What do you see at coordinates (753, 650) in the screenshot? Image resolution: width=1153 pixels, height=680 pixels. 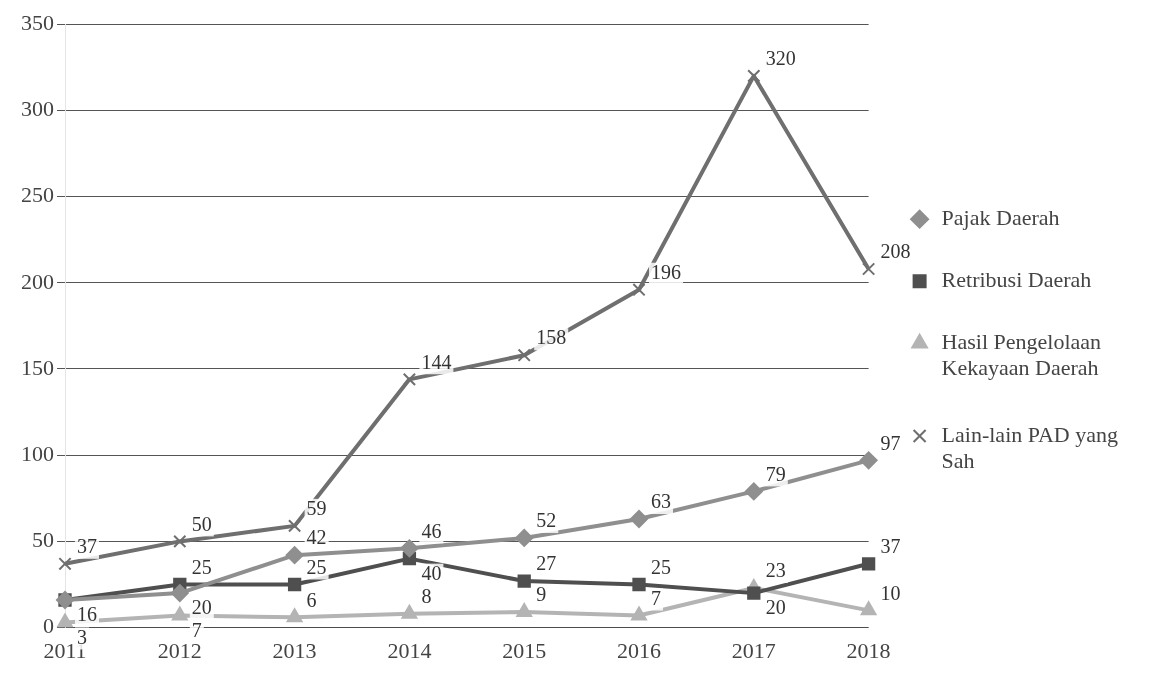 I see `x-tick-label: 2017` at bounding box center [753, 650].